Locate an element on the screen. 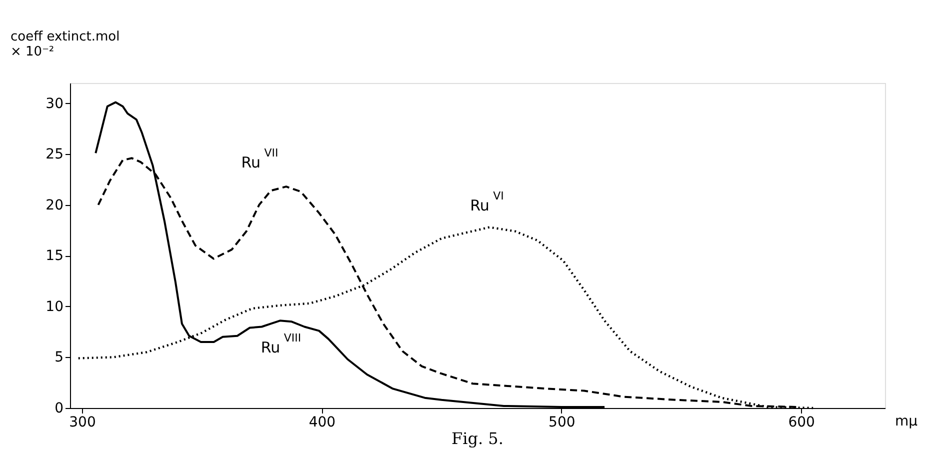  x-tick-label: 400 is located at coordinates (322, 422).